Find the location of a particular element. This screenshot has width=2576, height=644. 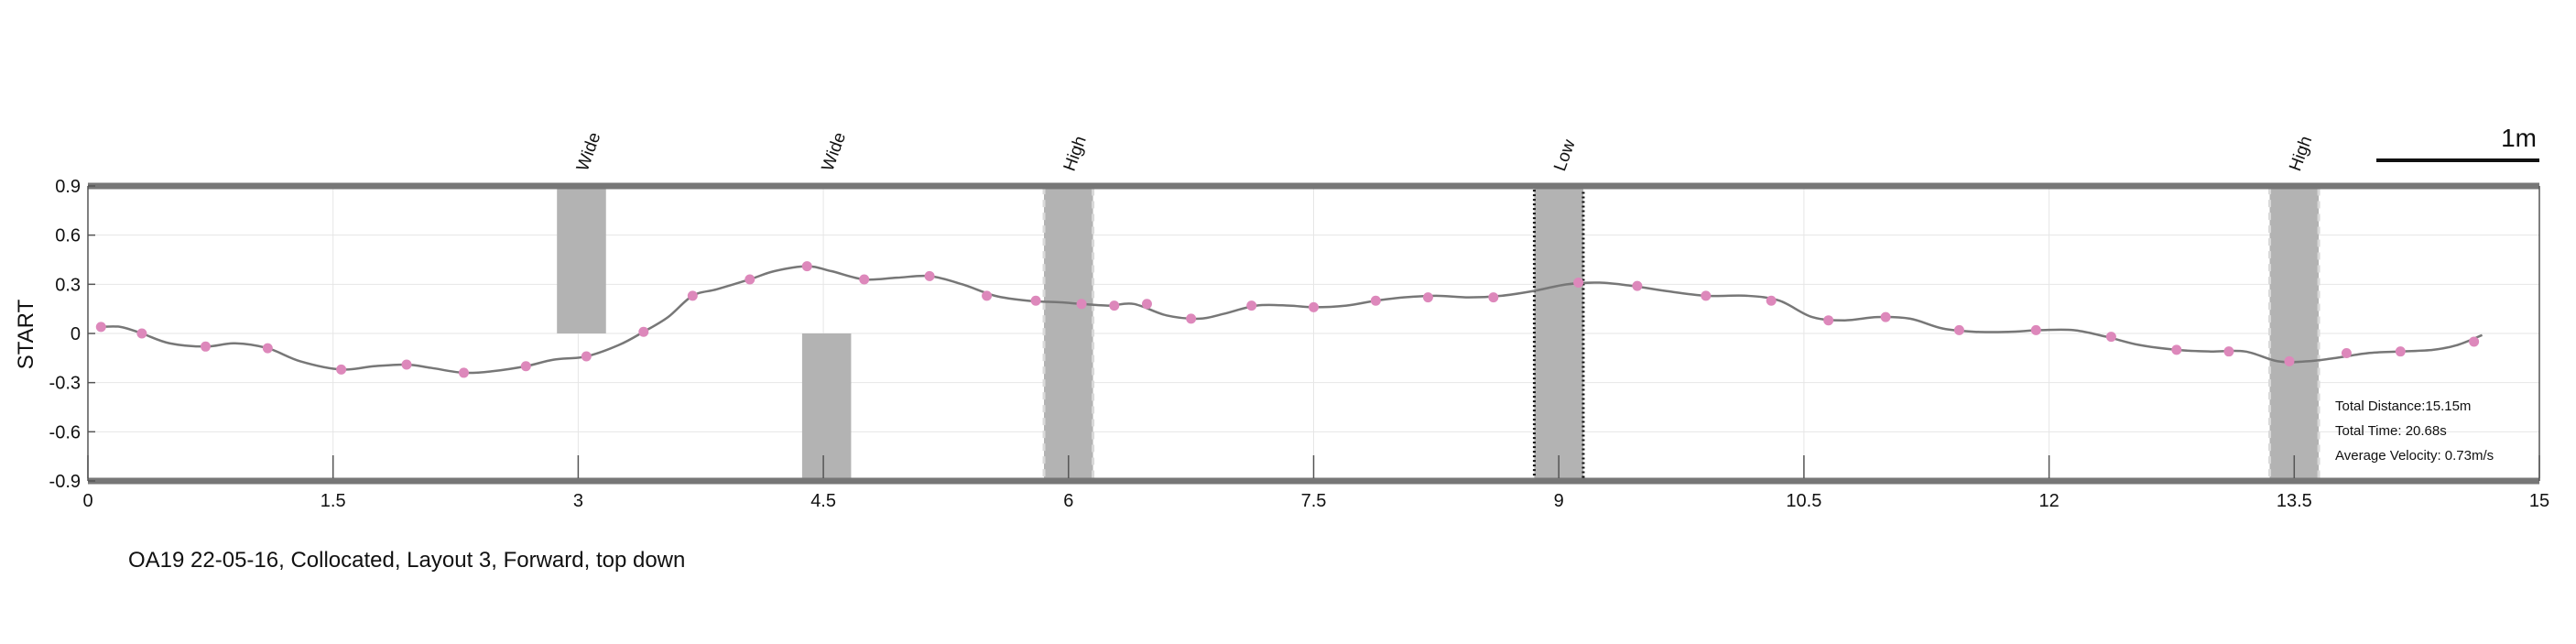

y-tick-label: 0.3 is located at coordinates (68, 285).